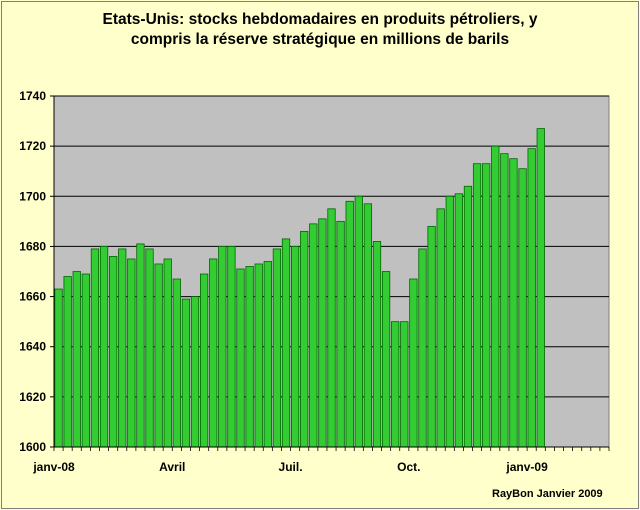 The width and height of the screenshot is (640, 510). What do you see at coordinates (32, 297) in the screenshot?
I see `y-tick-label: 1660` at bounding box center [32, 297].